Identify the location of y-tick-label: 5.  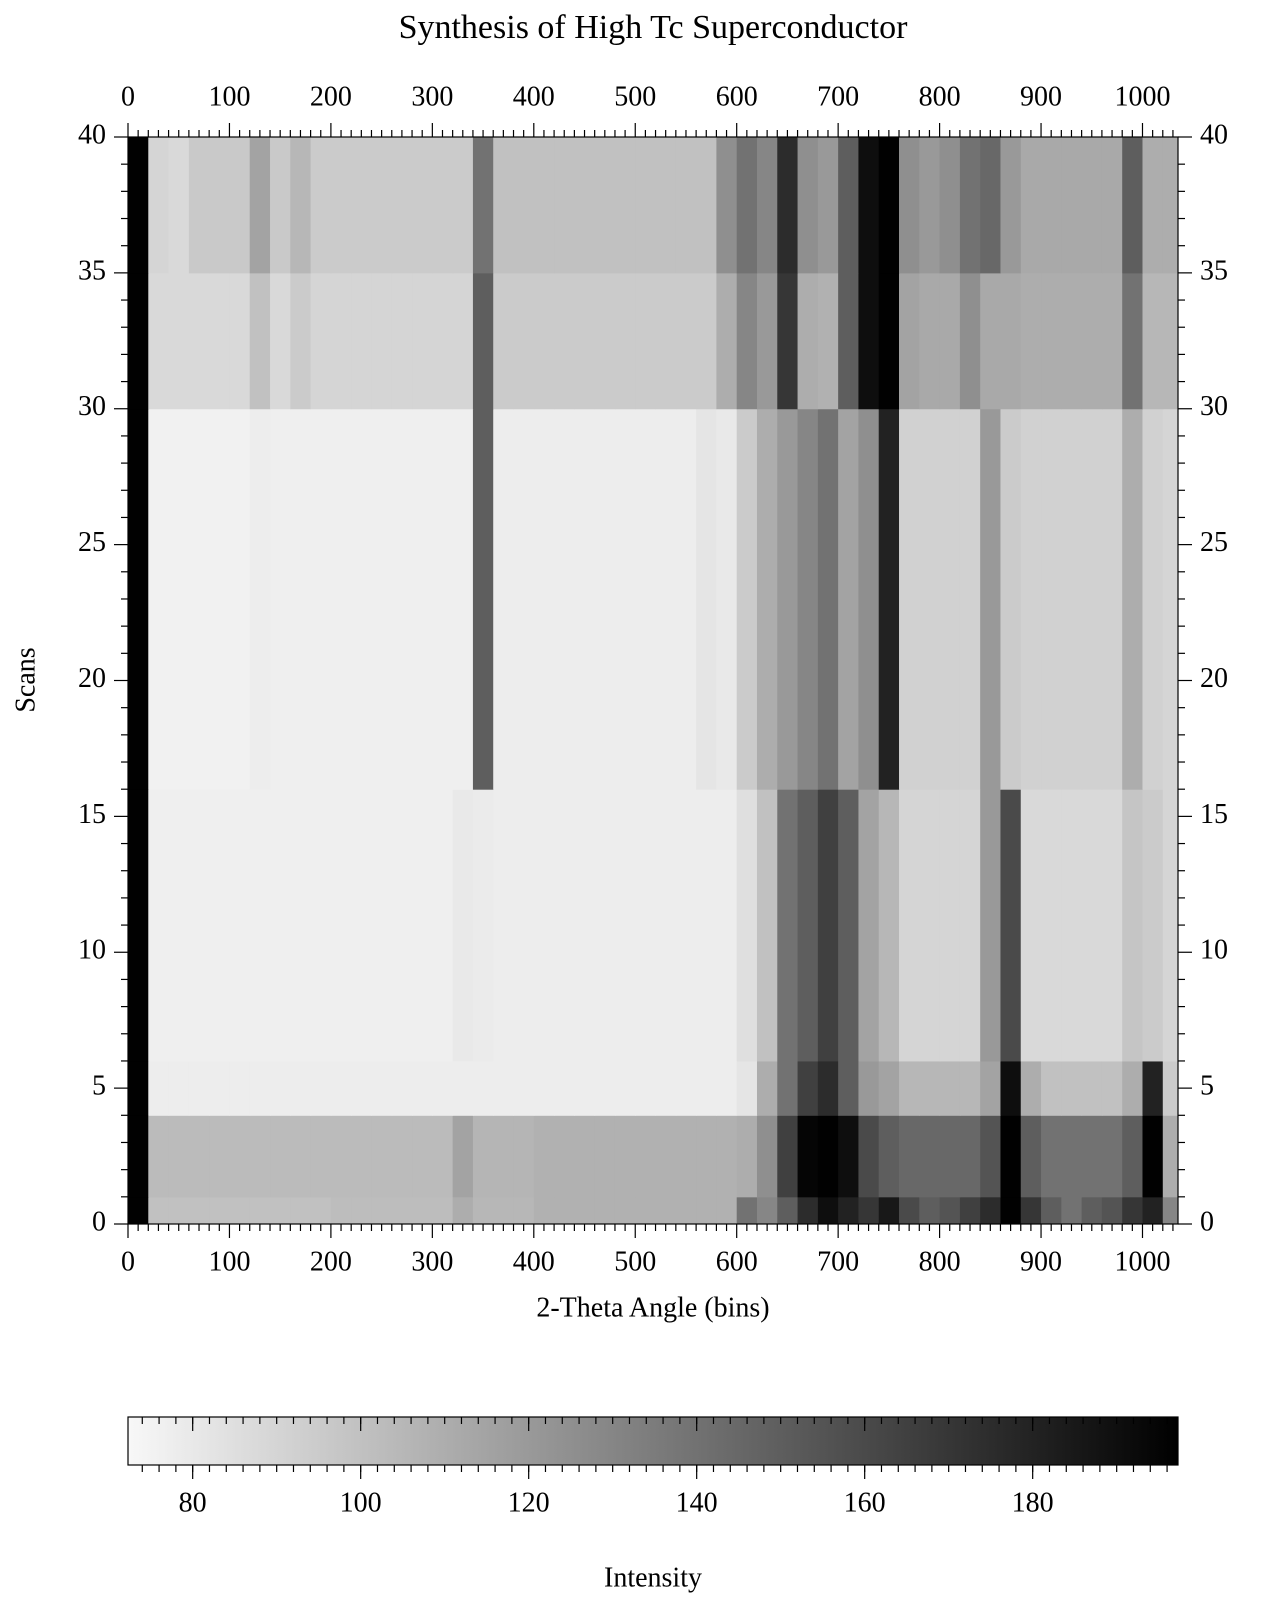
(99, 1086).